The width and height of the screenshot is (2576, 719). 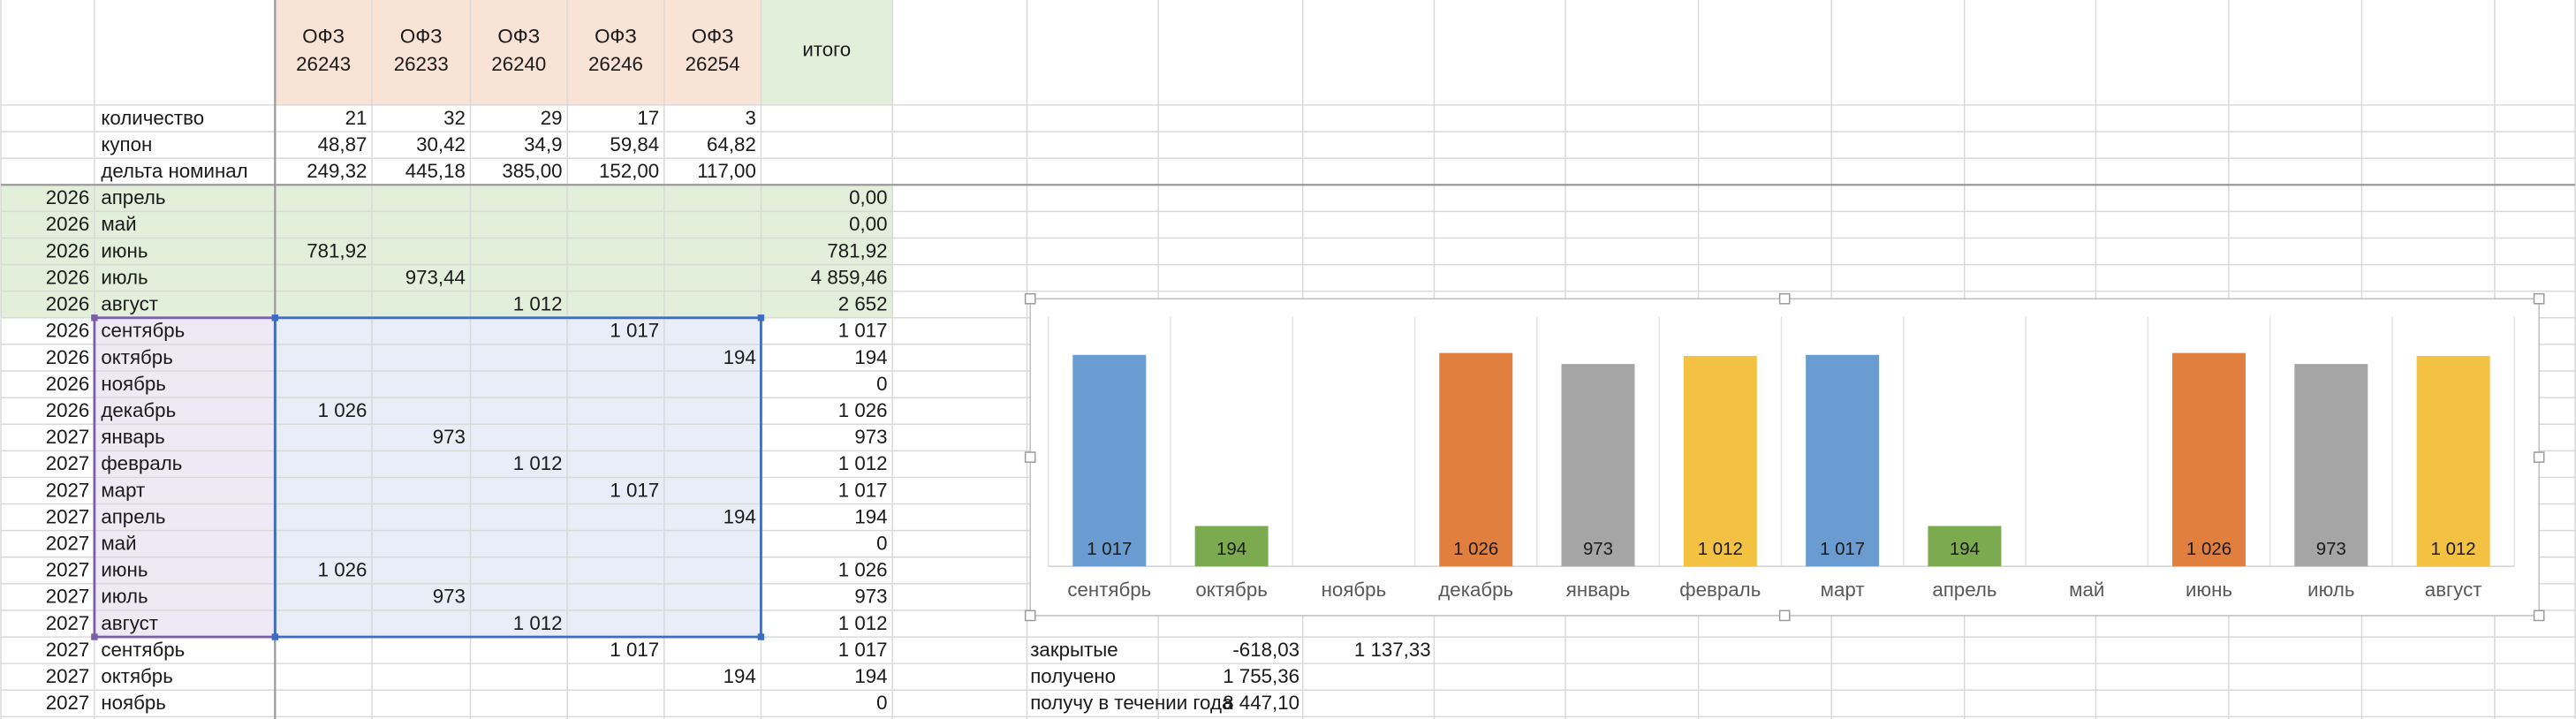 What do you see at coordinates (863, 570) in the screenshot?
I see `row-total: 1 026` at bounding box center [863, 570].